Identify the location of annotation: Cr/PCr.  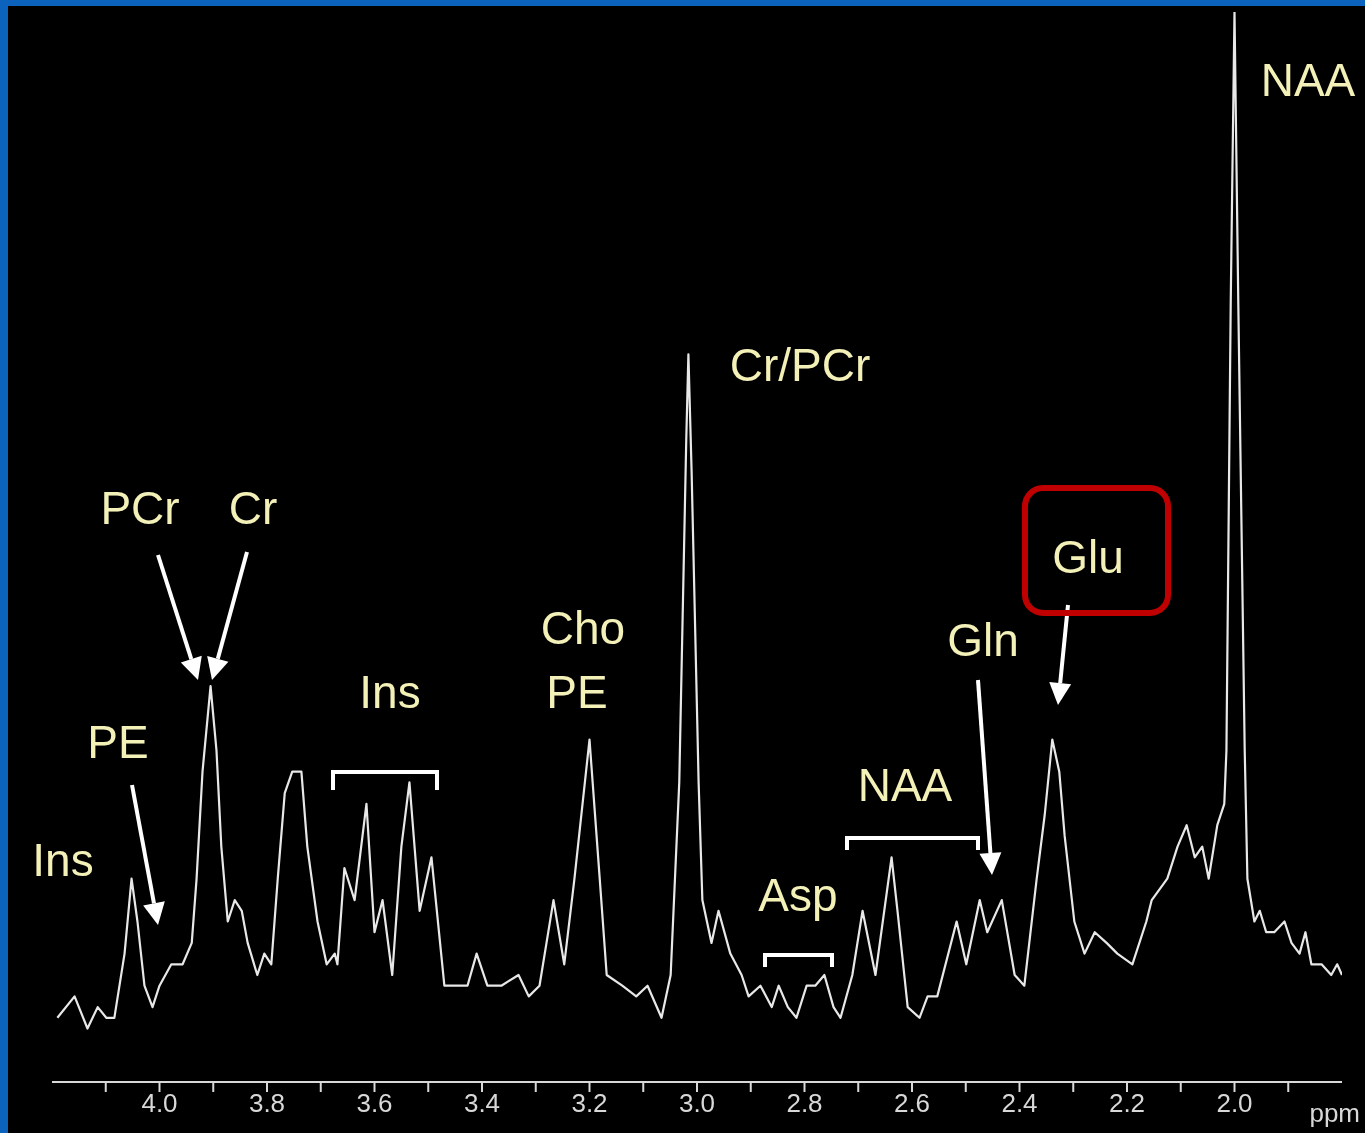
(800, 365).